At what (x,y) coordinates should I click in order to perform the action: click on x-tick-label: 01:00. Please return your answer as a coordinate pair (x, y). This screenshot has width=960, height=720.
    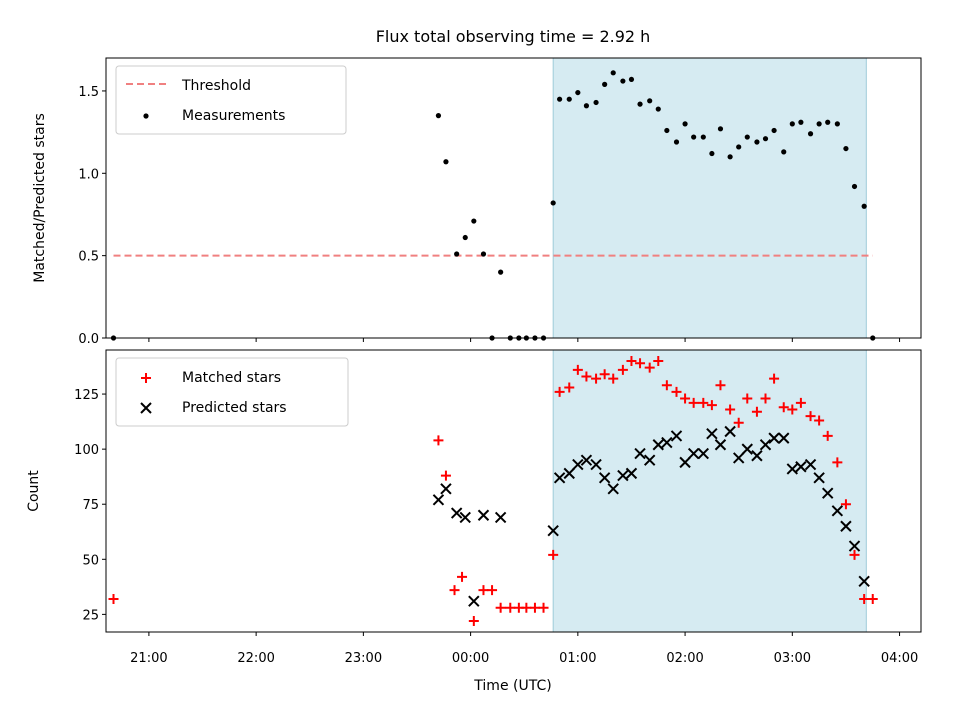
    Looking at the image, I should click on (577, 658).